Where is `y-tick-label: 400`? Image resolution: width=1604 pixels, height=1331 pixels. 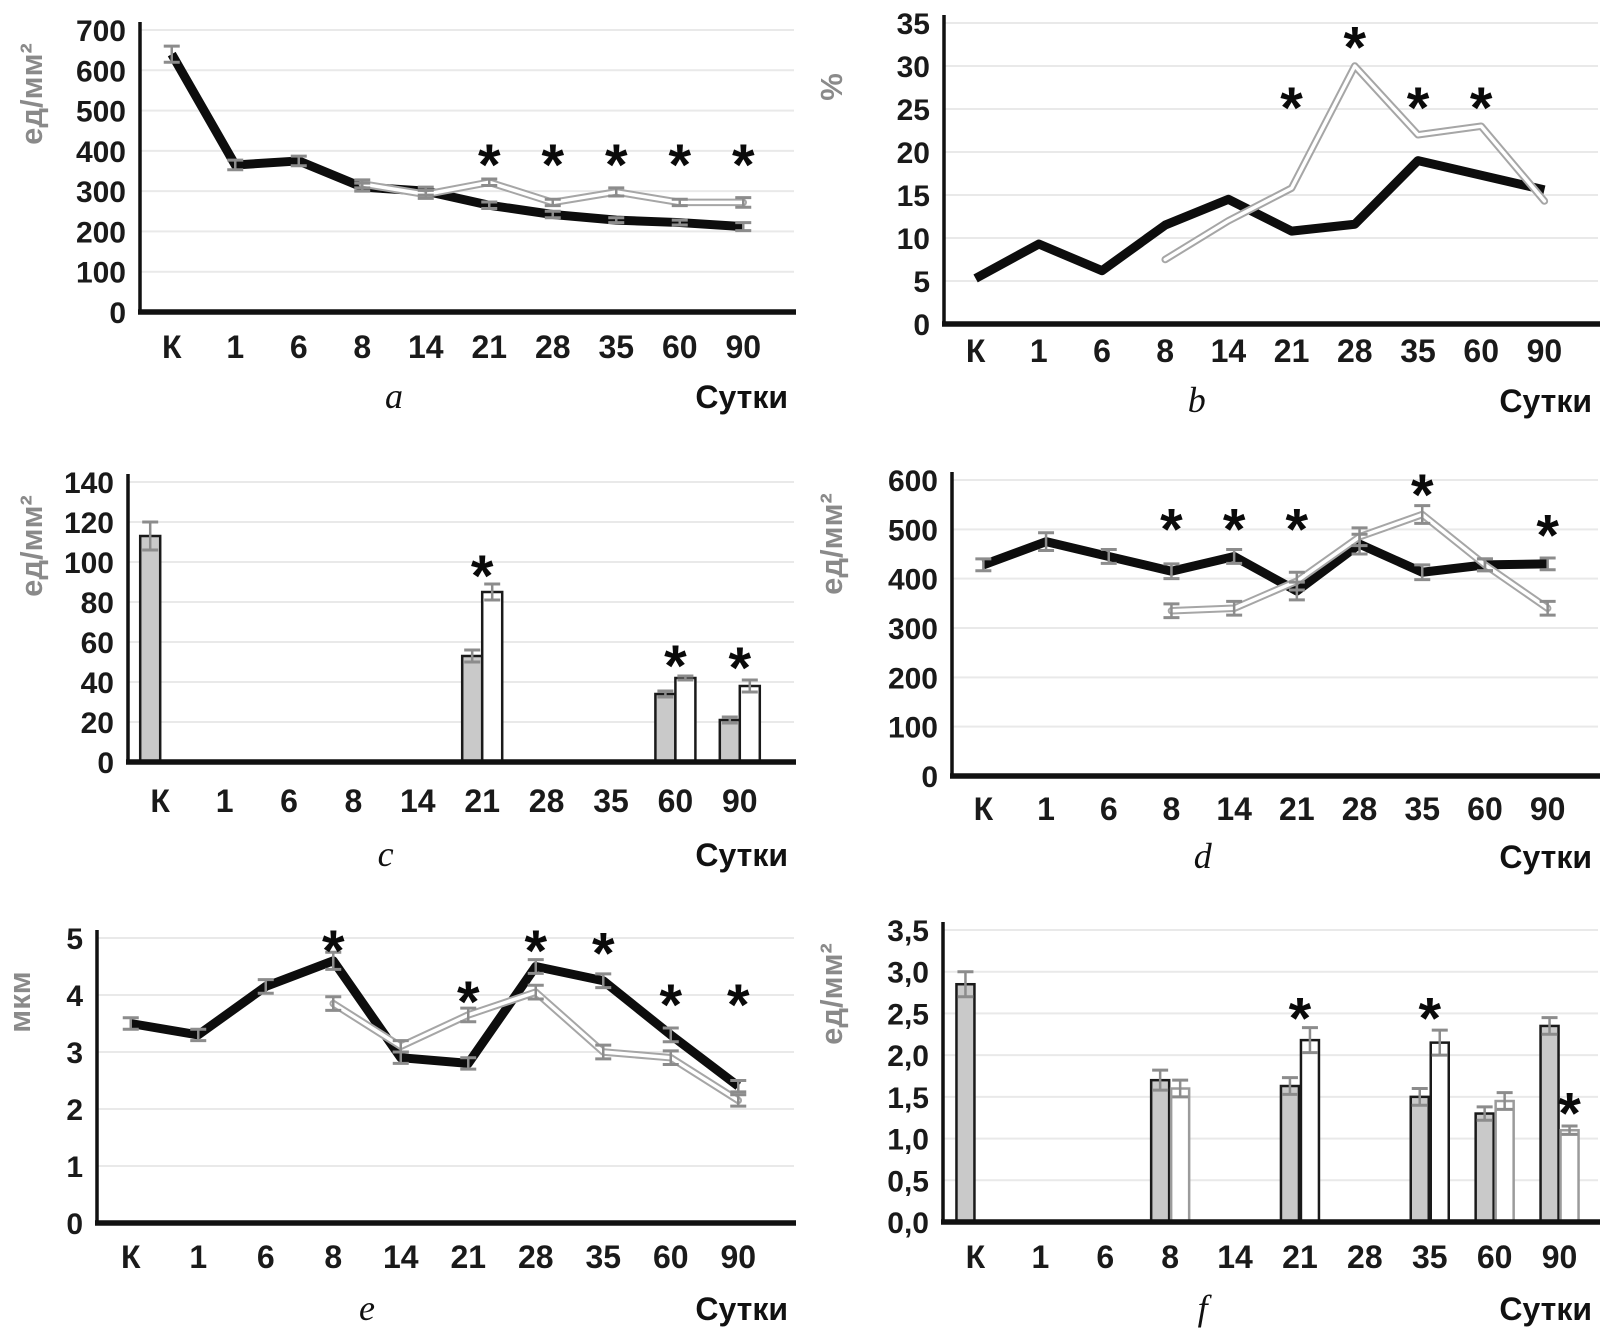
y-tick-label: 400 is located at coordinates (913, 580).